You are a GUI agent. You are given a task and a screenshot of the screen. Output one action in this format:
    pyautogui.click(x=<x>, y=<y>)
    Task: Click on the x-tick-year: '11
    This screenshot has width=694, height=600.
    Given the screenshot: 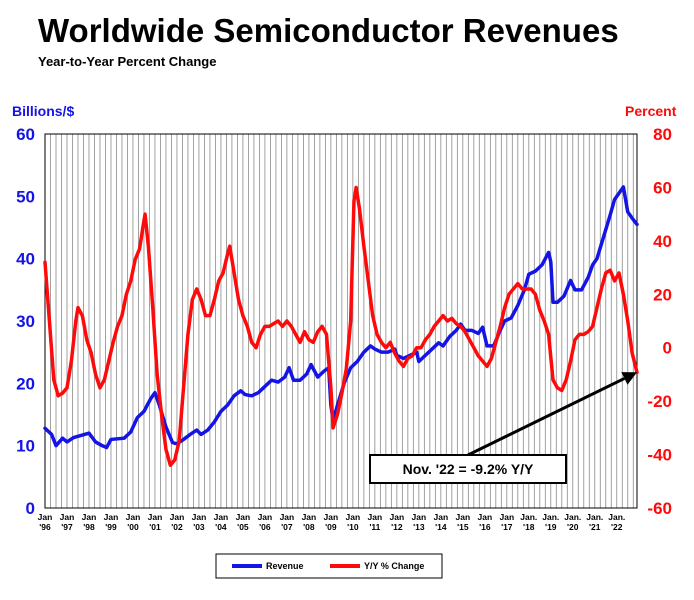 What is the action you would take?
    pyautogui.click(x=374, y=527)
    